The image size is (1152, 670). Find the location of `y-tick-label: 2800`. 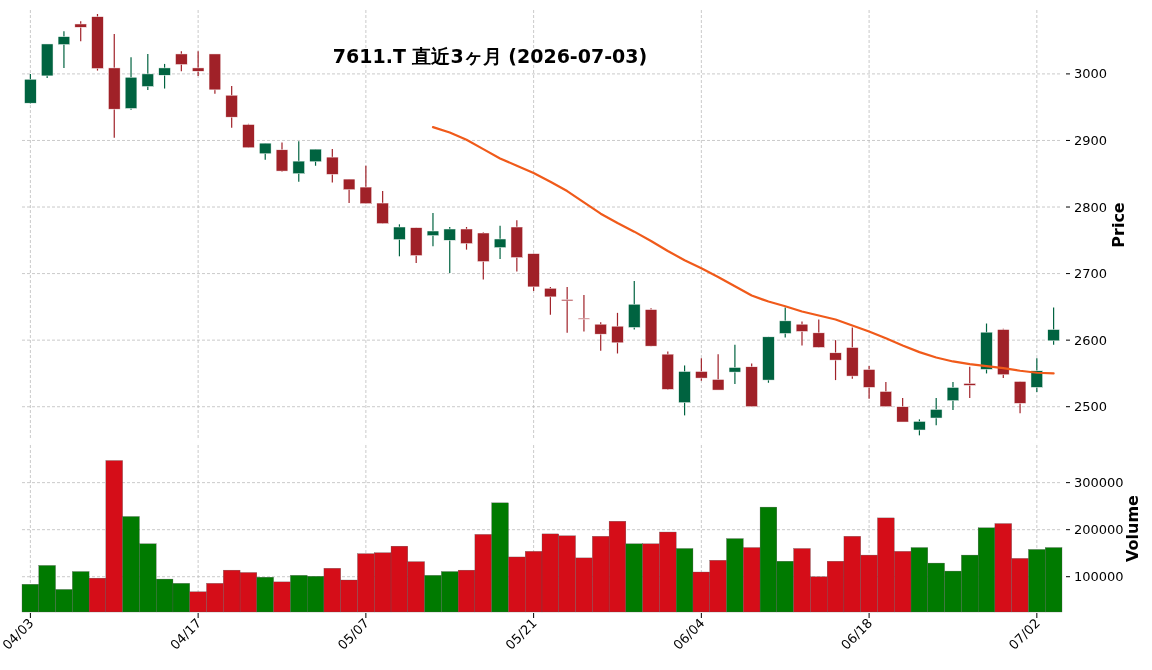

y-tick-label: 2800 is located at coordinates (1091, 207).